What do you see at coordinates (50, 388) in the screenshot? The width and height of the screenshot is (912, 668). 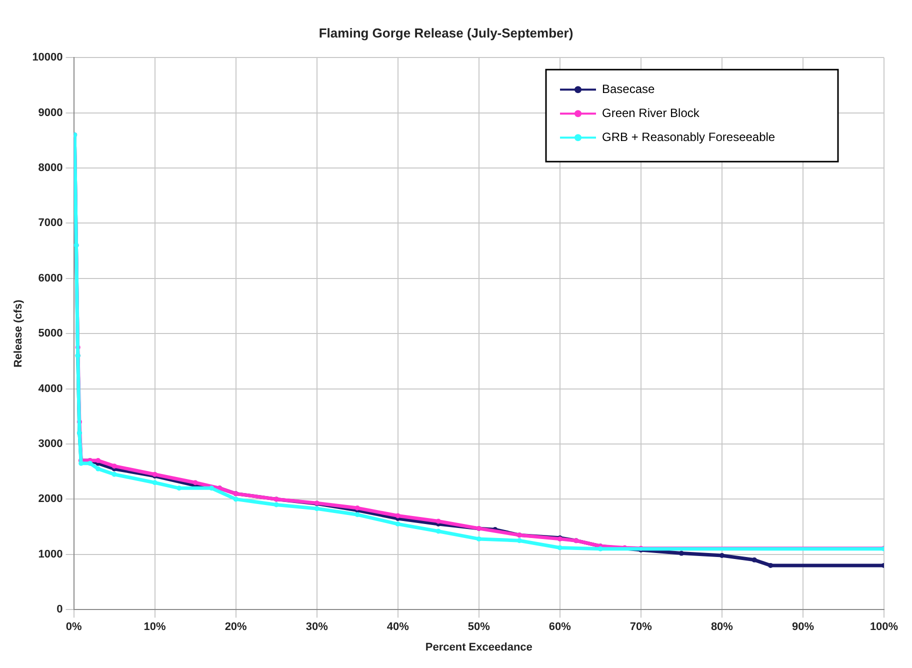 I see `y-tick-label: 4000` at bounding box center [50, 388].